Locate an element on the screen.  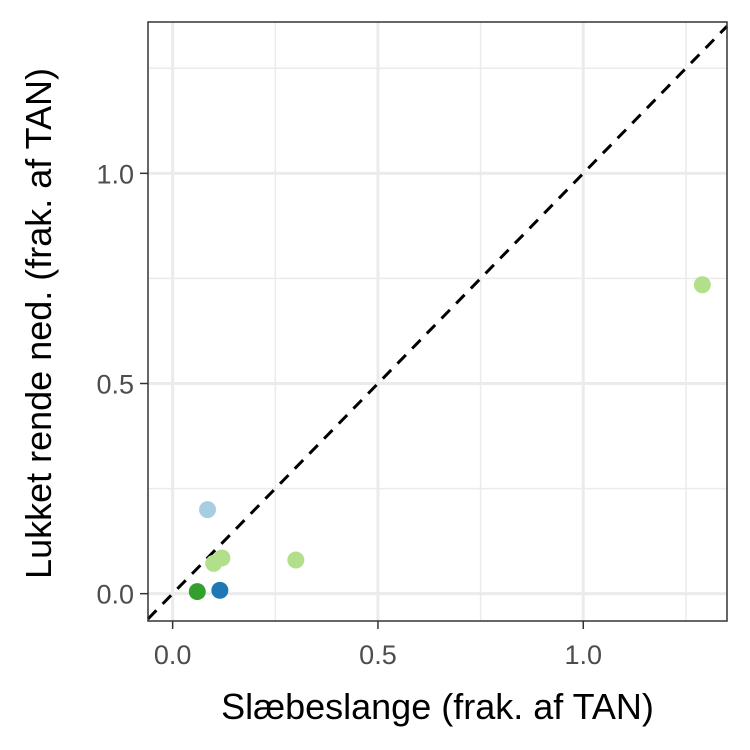
x-tick-label: 0.0 is located at coordinates (173, 655).